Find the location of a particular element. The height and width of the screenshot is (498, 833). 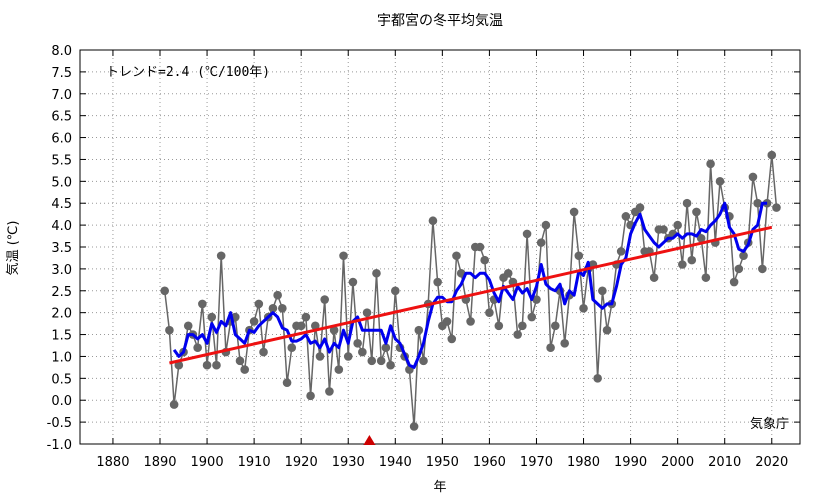

x-tick-label: 2020 is located at coordinates (771, 462).